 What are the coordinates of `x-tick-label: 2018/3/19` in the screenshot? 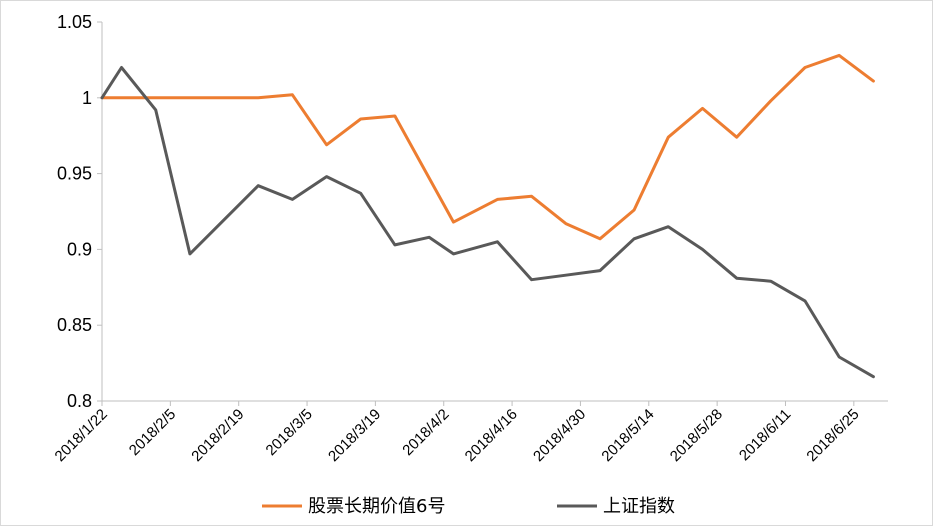 It's located at (354, 435).